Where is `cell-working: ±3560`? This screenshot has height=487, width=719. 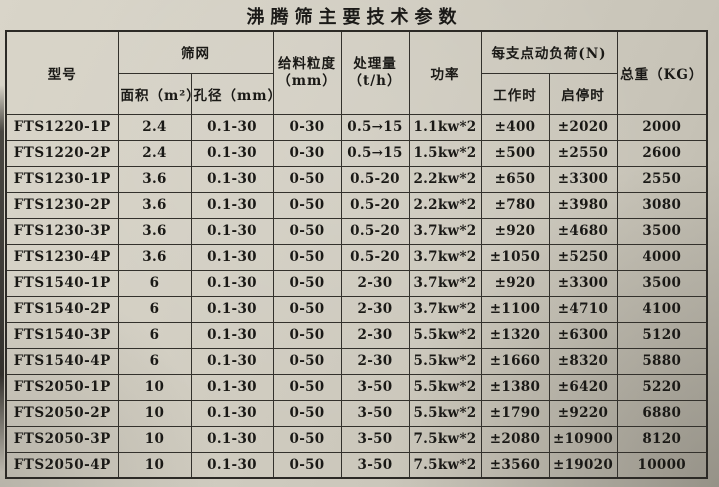
cell-working: ±3560 is located at coordinates (515, 465).